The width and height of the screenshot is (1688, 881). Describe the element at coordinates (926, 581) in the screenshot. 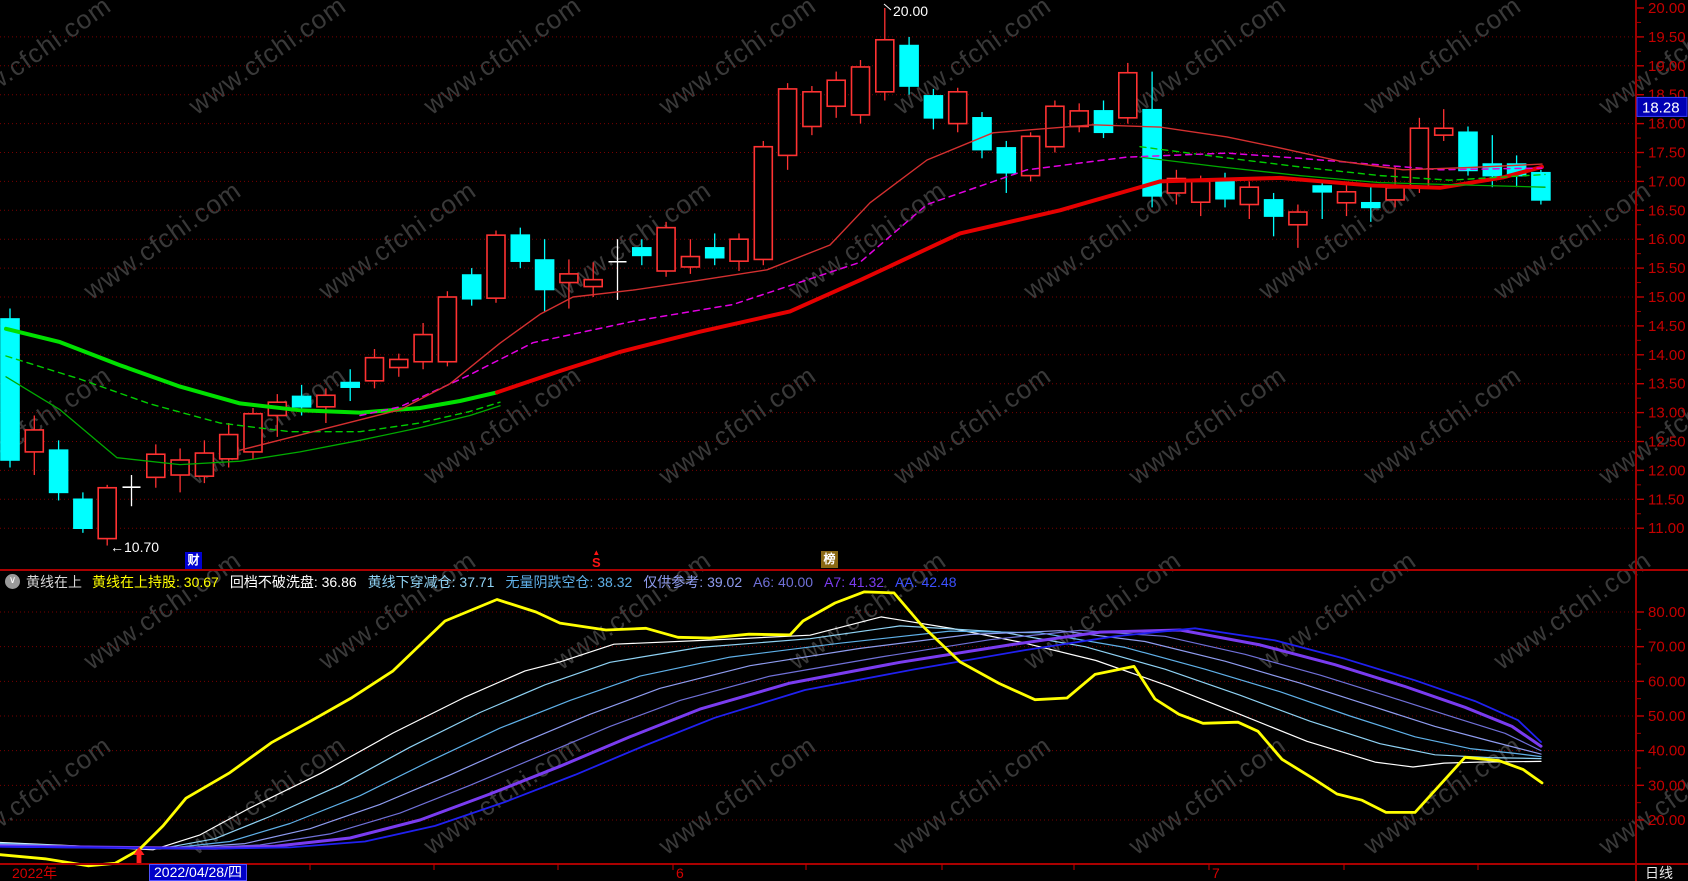

I see `indicator-value-label: AA: 42.48` at that location.